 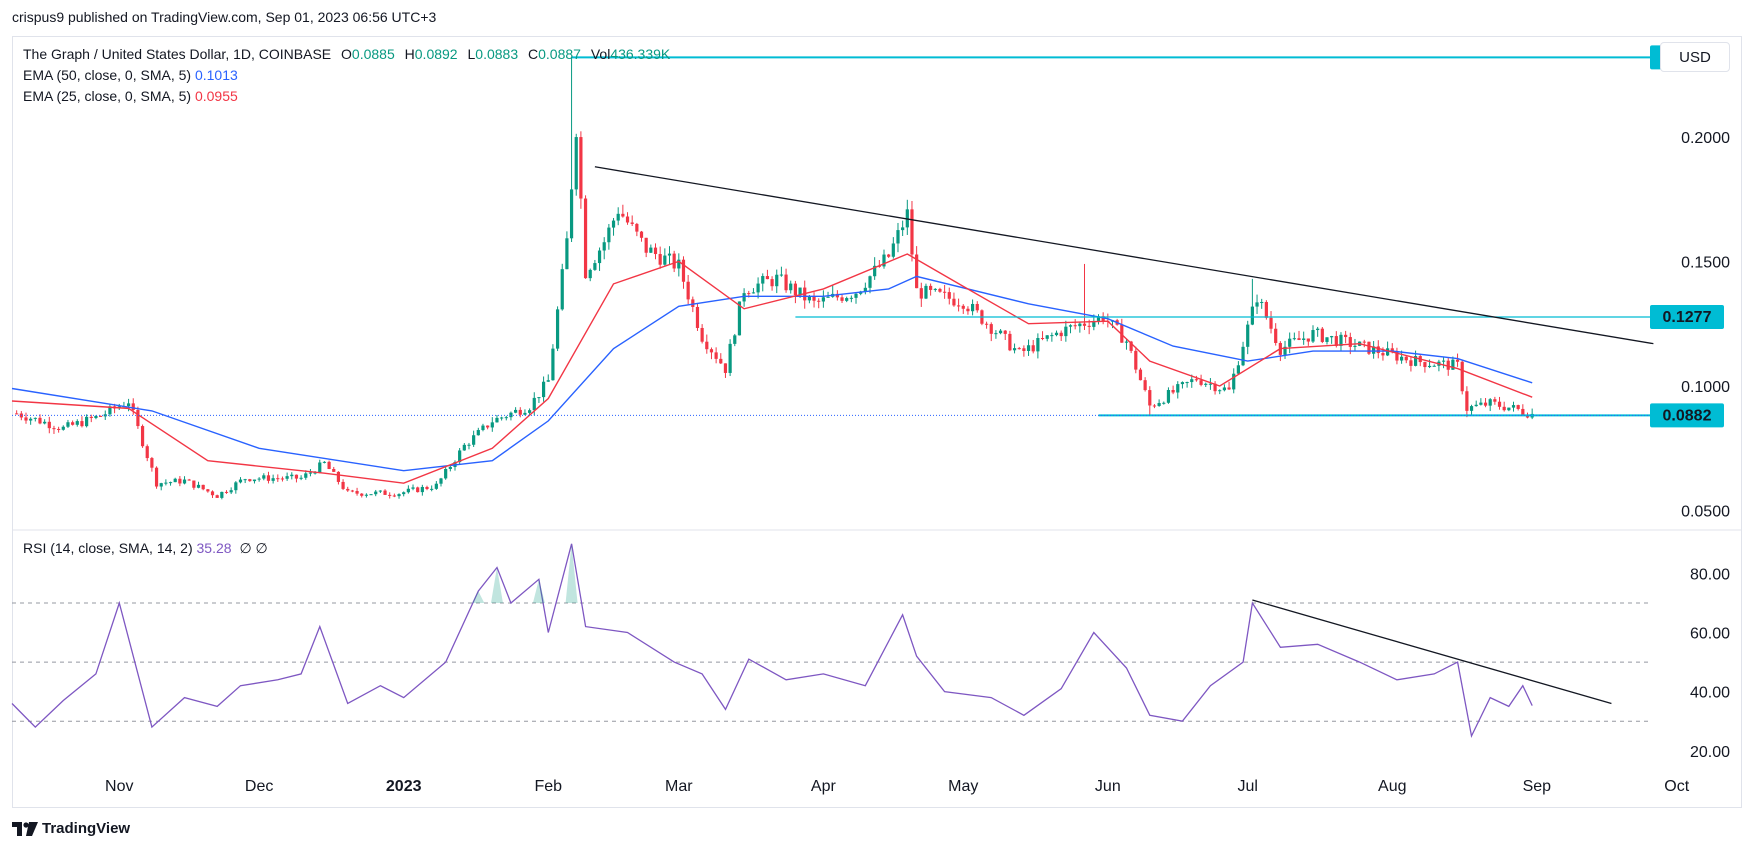 I want to click on ema50-row: EMA (50, close, 0, SMA, 5) 0.1013, so click(x=346, y=75).